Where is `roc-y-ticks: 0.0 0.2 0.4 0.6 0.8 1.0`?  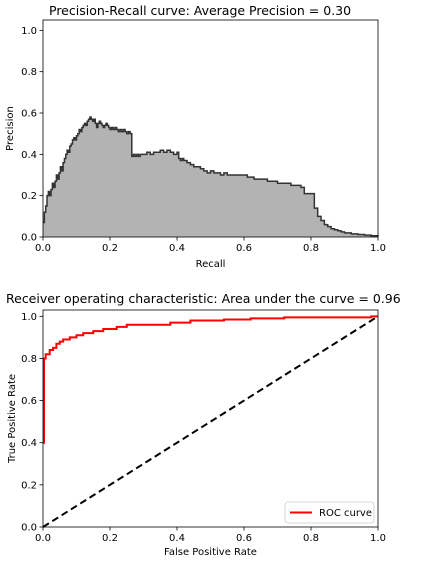
roc-y-ticks: 0.0 0.2 0.4 0.6 0.8 1.0 is located at coordinates (32, 423).